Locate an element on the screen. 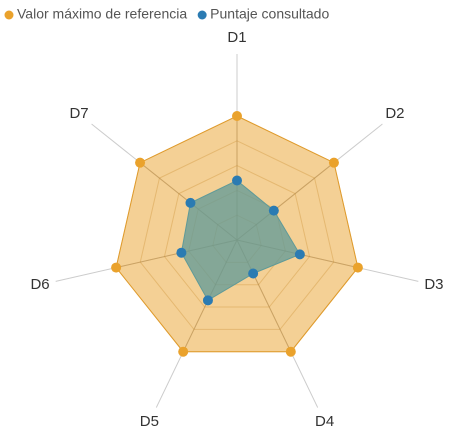  axis-label: D7 is located at coordinates (78, 113).